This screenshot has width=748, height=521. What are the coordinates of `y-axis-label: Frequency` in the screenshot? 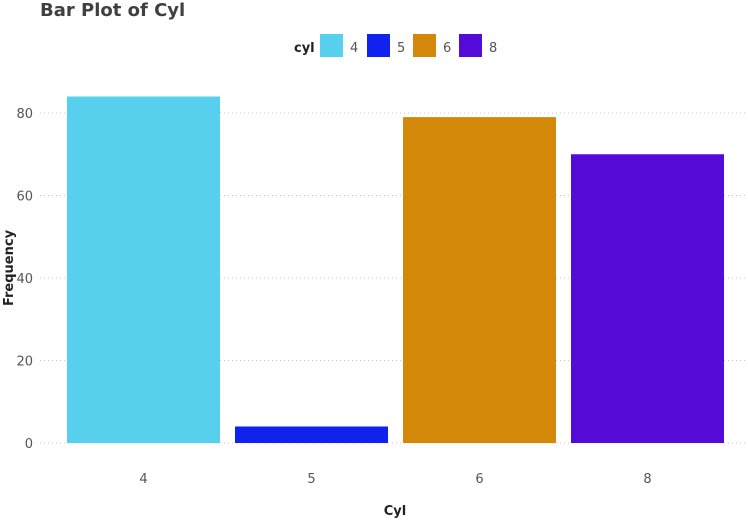 It's located at (9, 267).